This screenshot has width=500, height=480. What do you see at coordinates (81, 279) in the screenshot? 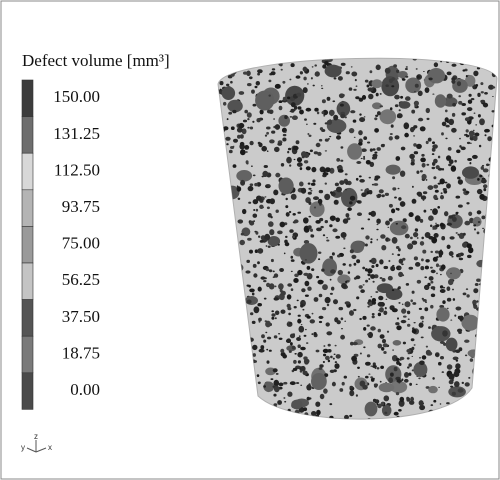
I see `legend-label: 56.25` at bounding box center [81, 279].